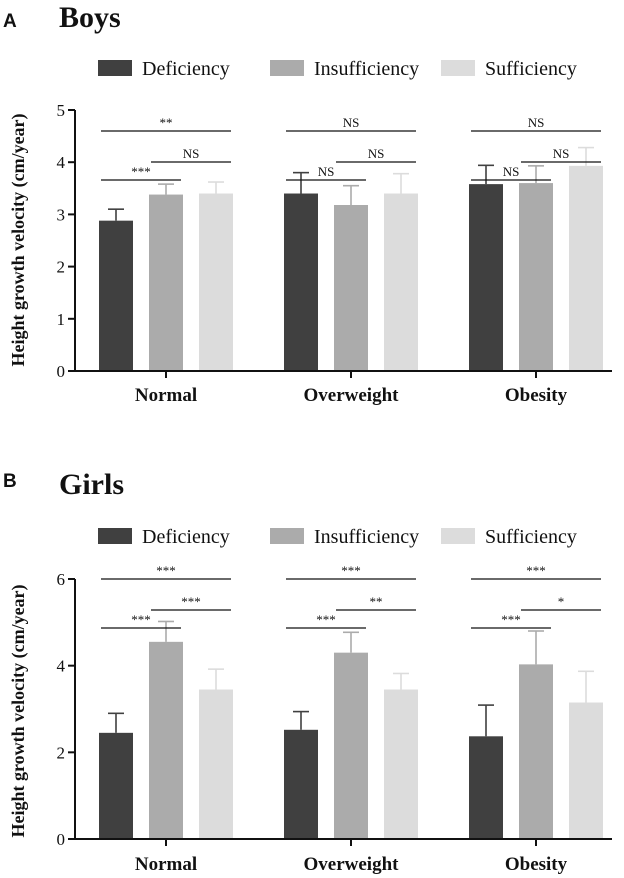 The height and width of the screenshot is (878, 624). What do you see at coordinates (91, 484) in the screenshot?
I see `panel-title-girls: Girls` at bounding box center [91, 484].